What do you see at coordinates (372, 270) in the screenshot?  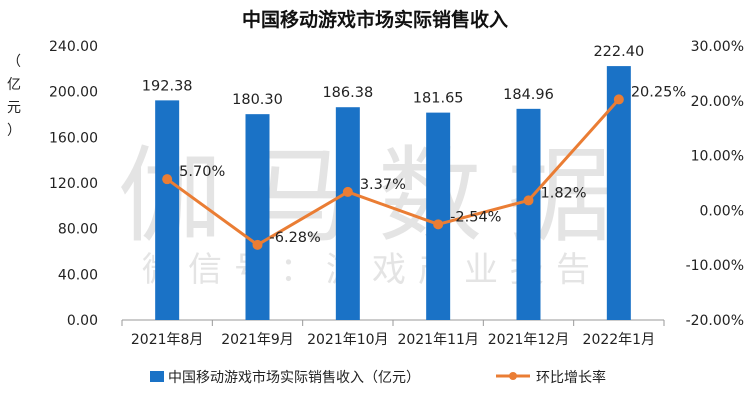 I see `watermark-sub: 微信号：游戏产业报告` at bounding box center [372, 270].